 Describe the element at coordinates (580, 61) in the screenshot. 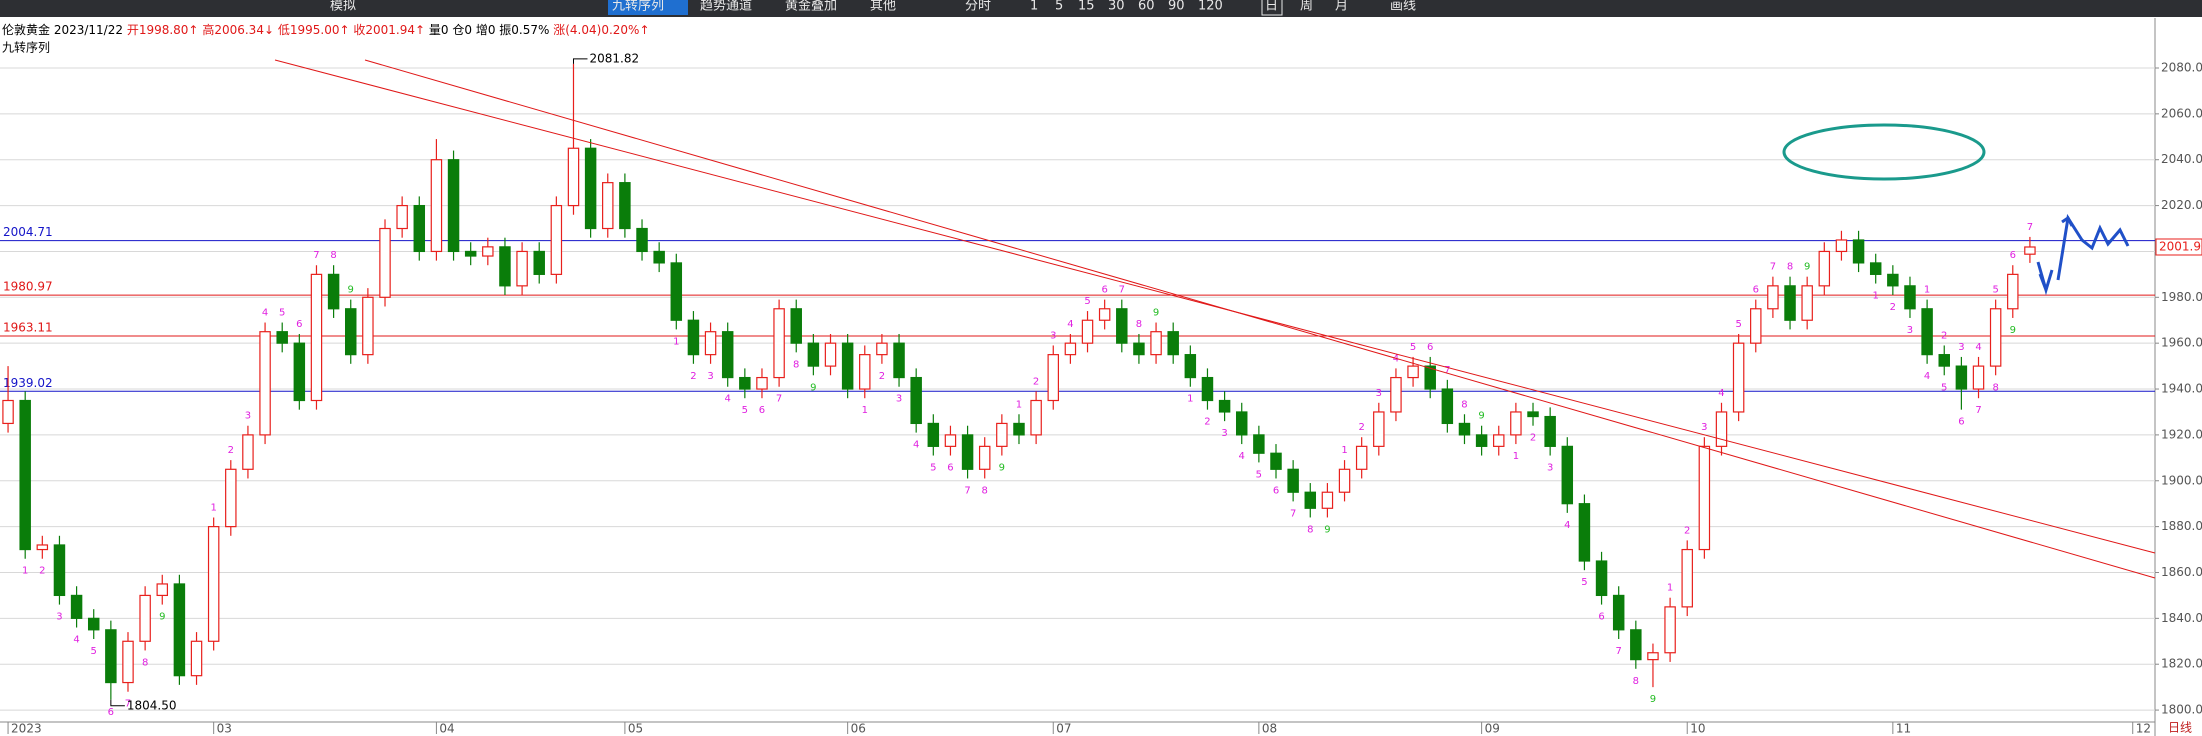

I see `max-marker` at that location.